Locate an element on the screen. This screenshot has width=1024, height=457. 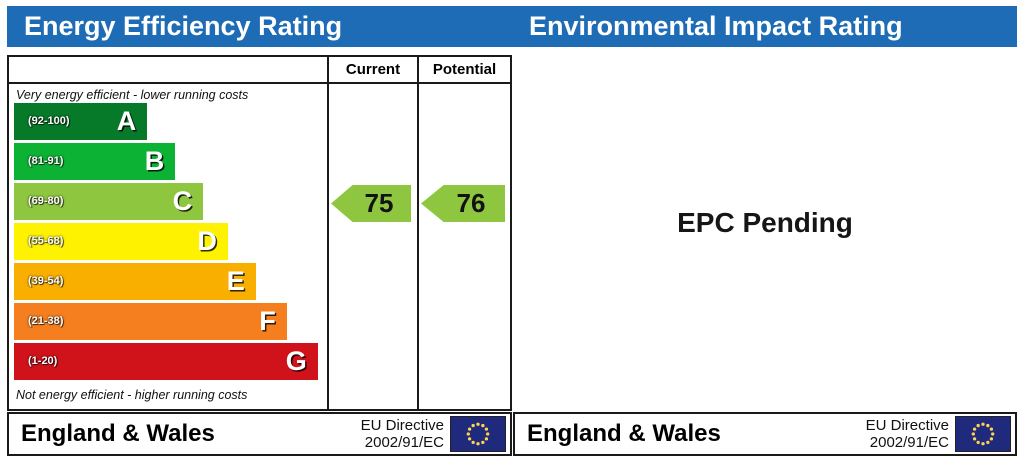
band-range-label: (92-100) is located at coordinates (49, 121).